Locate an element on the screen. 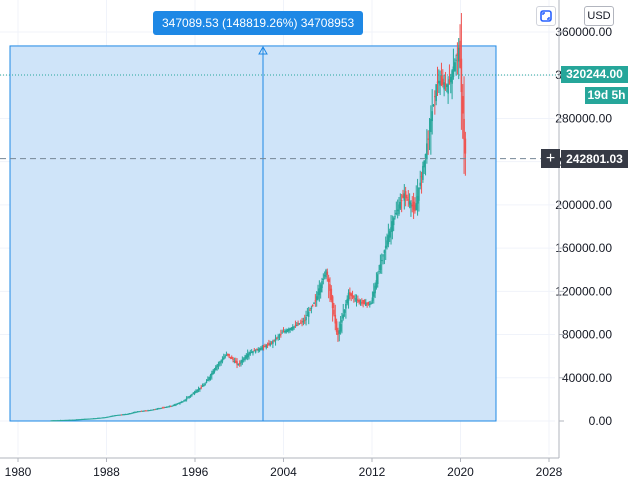 The image size is (633, 485). currency-badge: USD is located at coordinates (599, 16).